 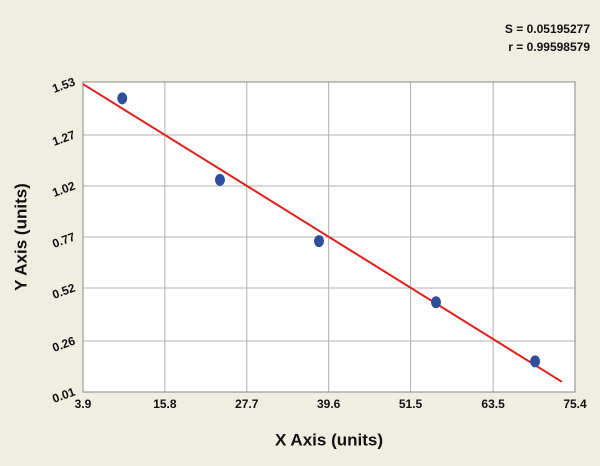 What do you see at coordinates (329, 404) in the screenshot?
I see `x-tick-label: 39.6` at bounding box center [329, 404].